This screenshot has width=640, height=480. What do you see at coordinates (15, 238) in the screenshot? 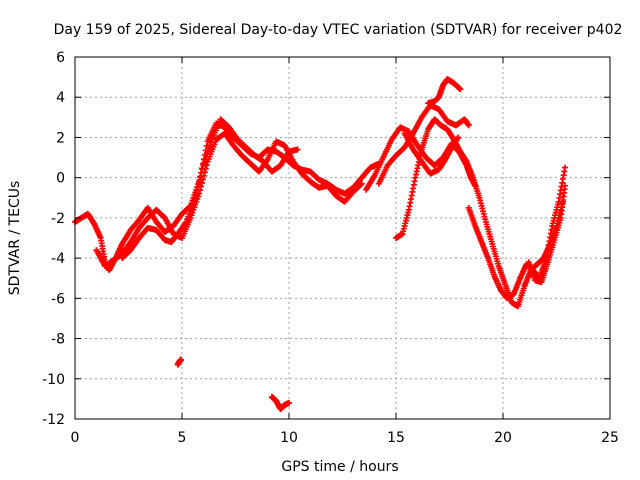
I see `y-axis-label: SDTVAR / TECUs` at bounding box center [15, 238].